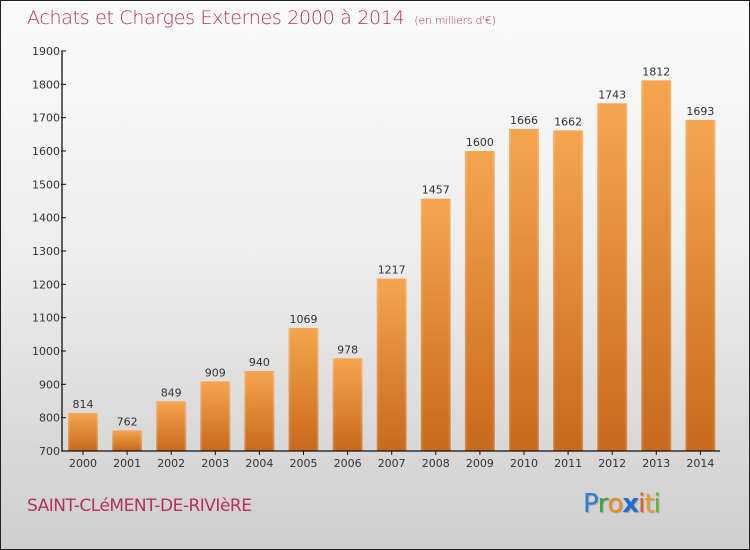 Image resolution: width=750 pixels, height=550 pixels. Describe the element at coordinates (83, 404) in the screenshot. I see `value-label-2000: 814` at that location.